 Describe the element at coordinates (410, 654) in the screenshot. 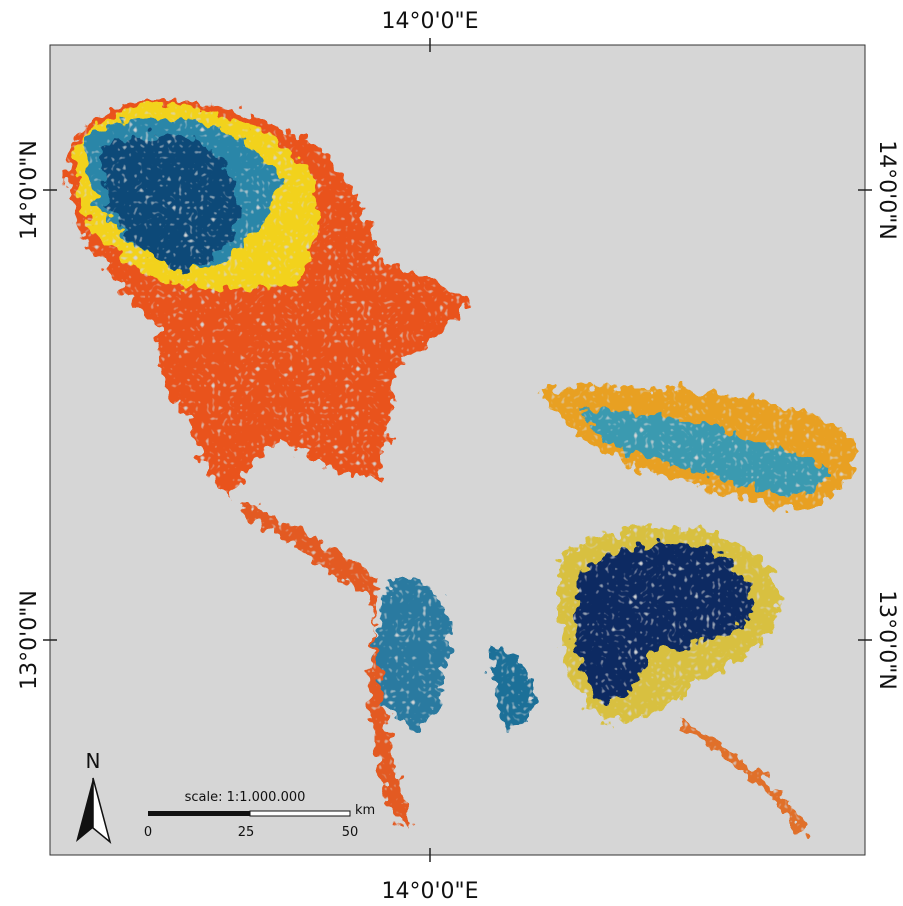

I see `south-wetland` at that location.